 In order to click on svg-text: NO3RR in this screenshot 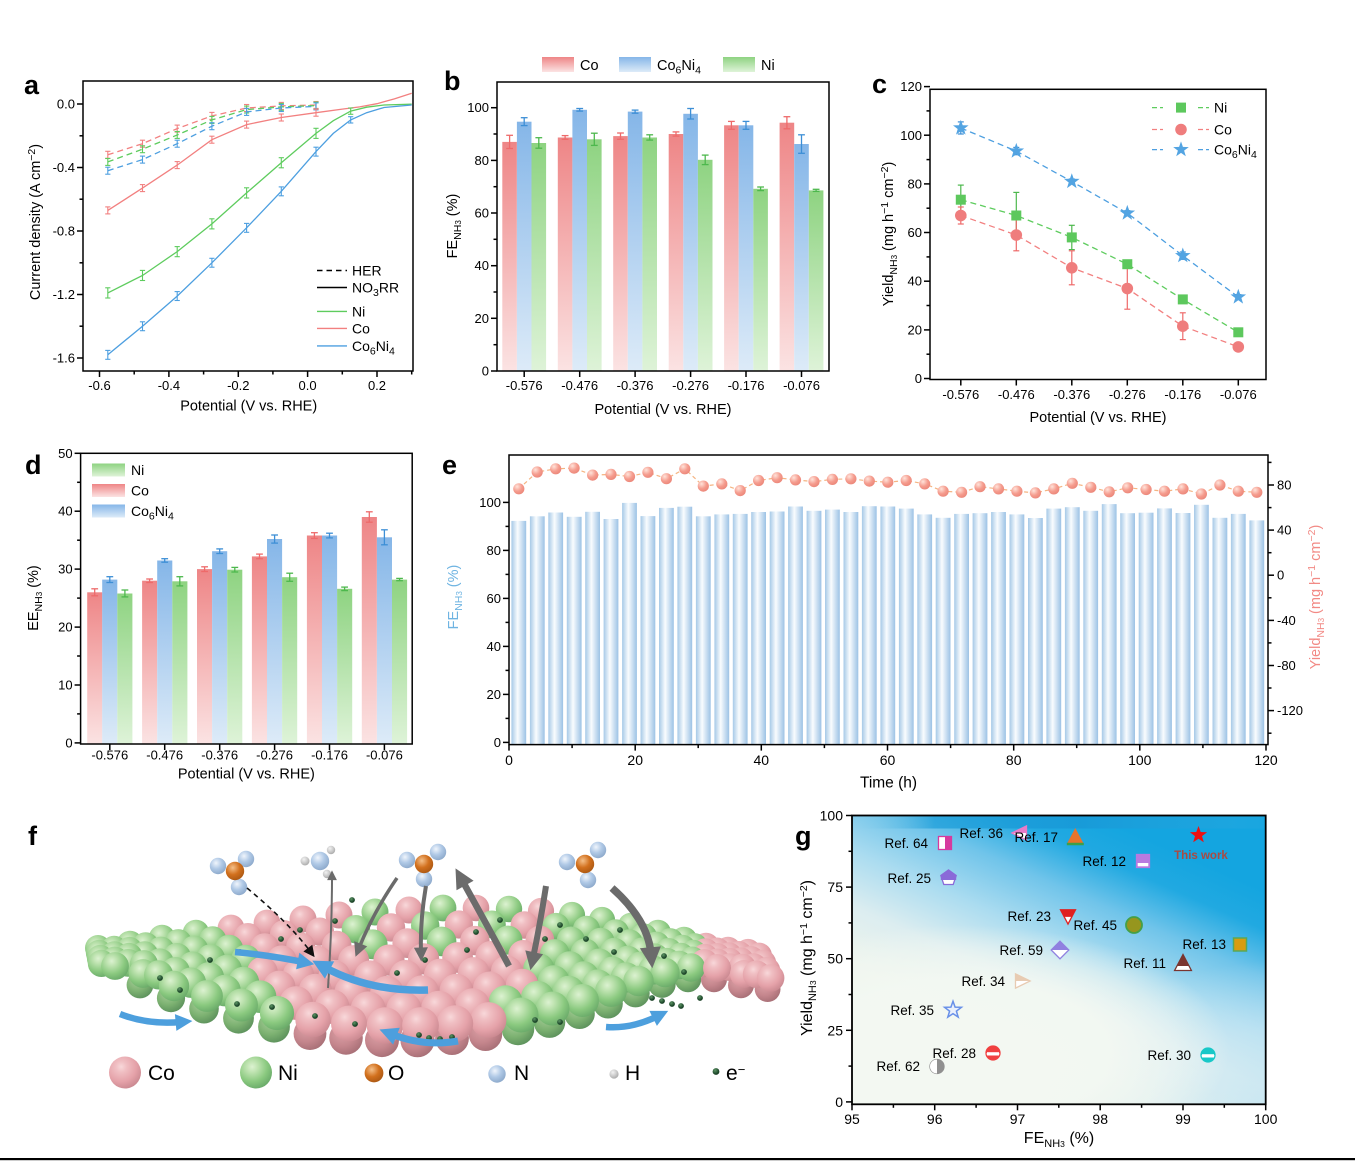, I will do `click(375, 290)`.